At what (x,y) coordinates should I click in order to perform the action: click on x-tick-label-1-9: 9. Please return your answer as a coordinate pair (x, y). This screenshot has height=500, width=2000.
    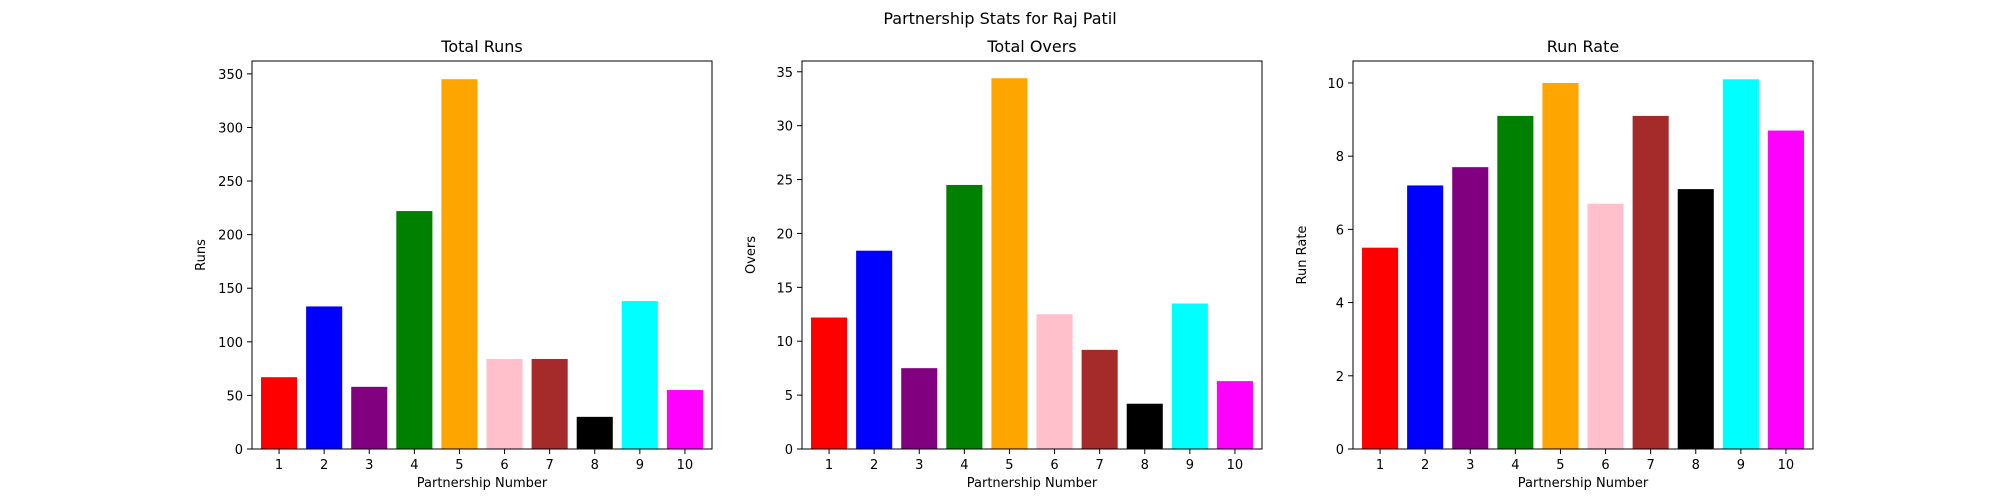
    Looking at the image, I should click on (640, 465).